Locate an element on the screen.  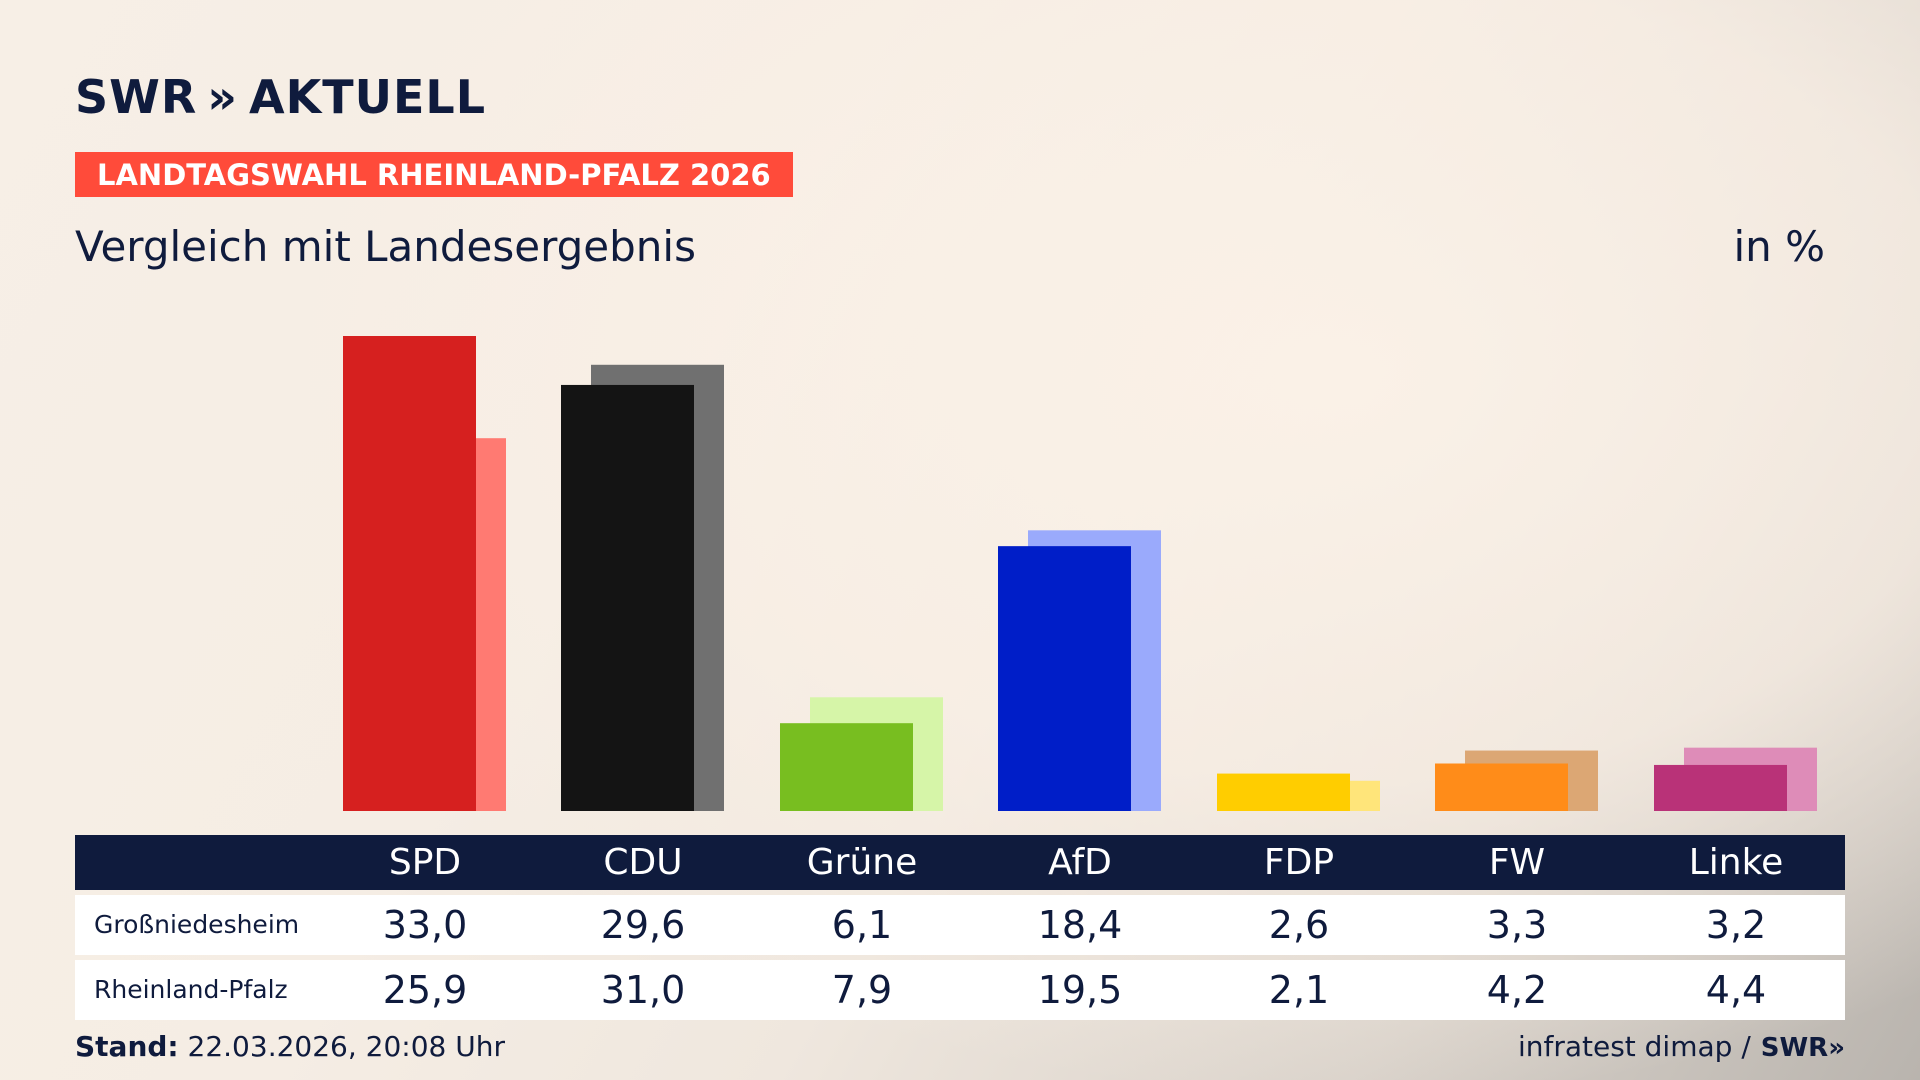
table-row: Großniedesheim 33,0 29,6 6,1 18,4 2,6 3,3 3,2 is located at coordinates (960, 925).